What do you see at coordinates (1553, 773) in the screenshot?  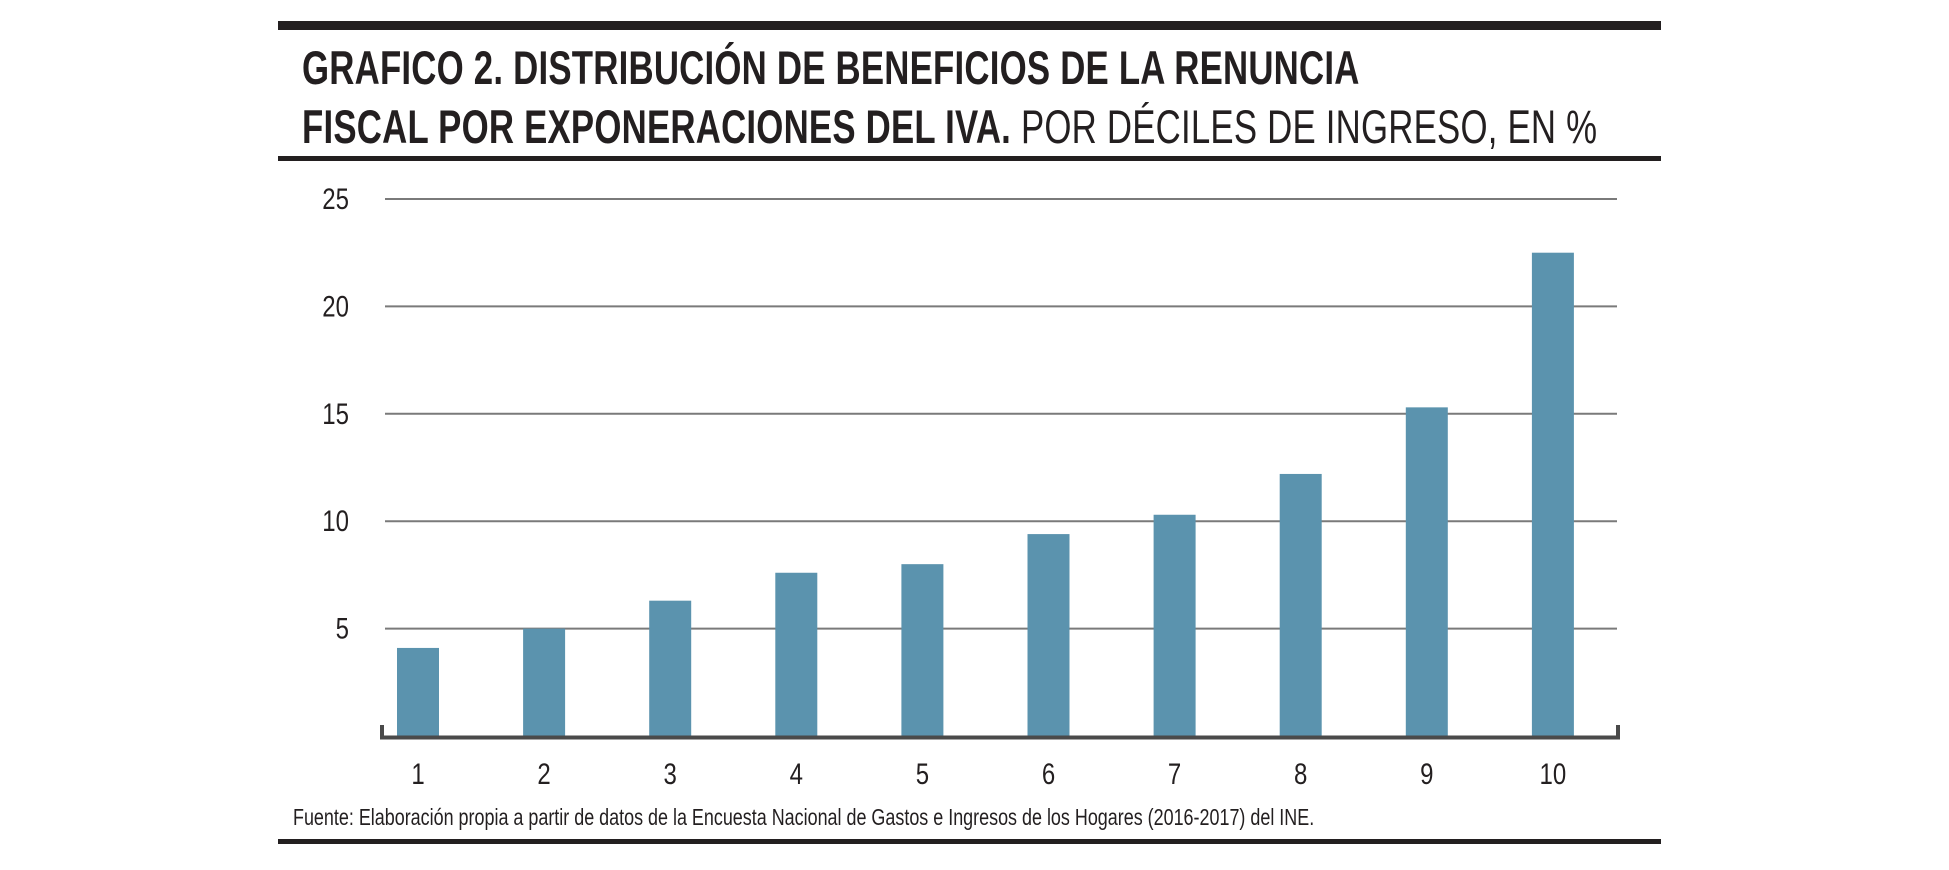 I see `x-tick-label-10: 10` at bounding box center [1553, 773].